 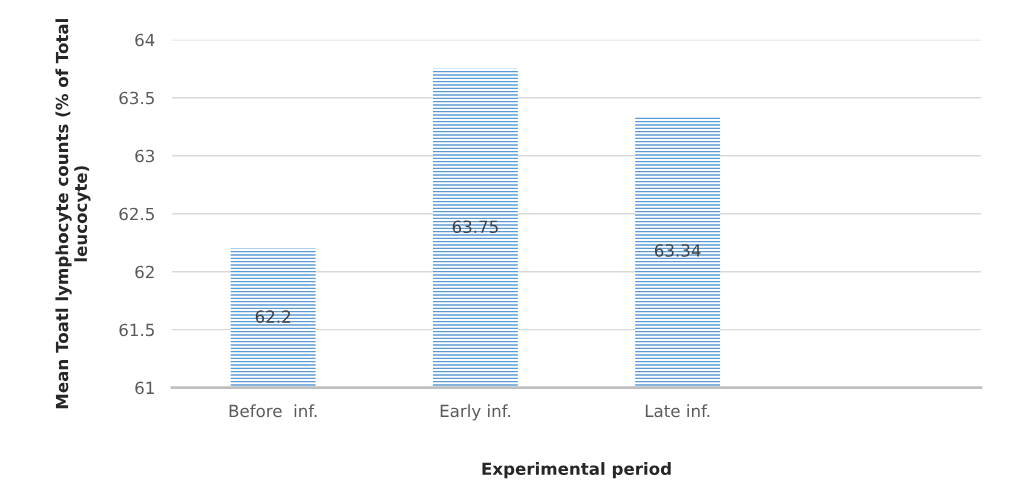 What do you see at coordinates (677, 411) in the screenshot?
I see `x-tick-label: Late inf.` at bounding box center [677, 411].